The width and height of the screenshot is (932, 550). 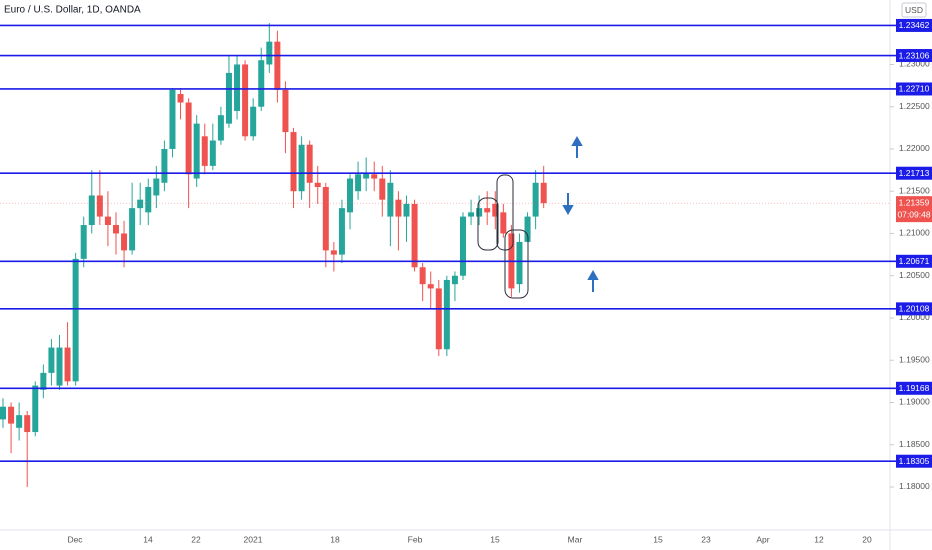 I want to click on level-label: 1.23462, so click(x=914, y=25).